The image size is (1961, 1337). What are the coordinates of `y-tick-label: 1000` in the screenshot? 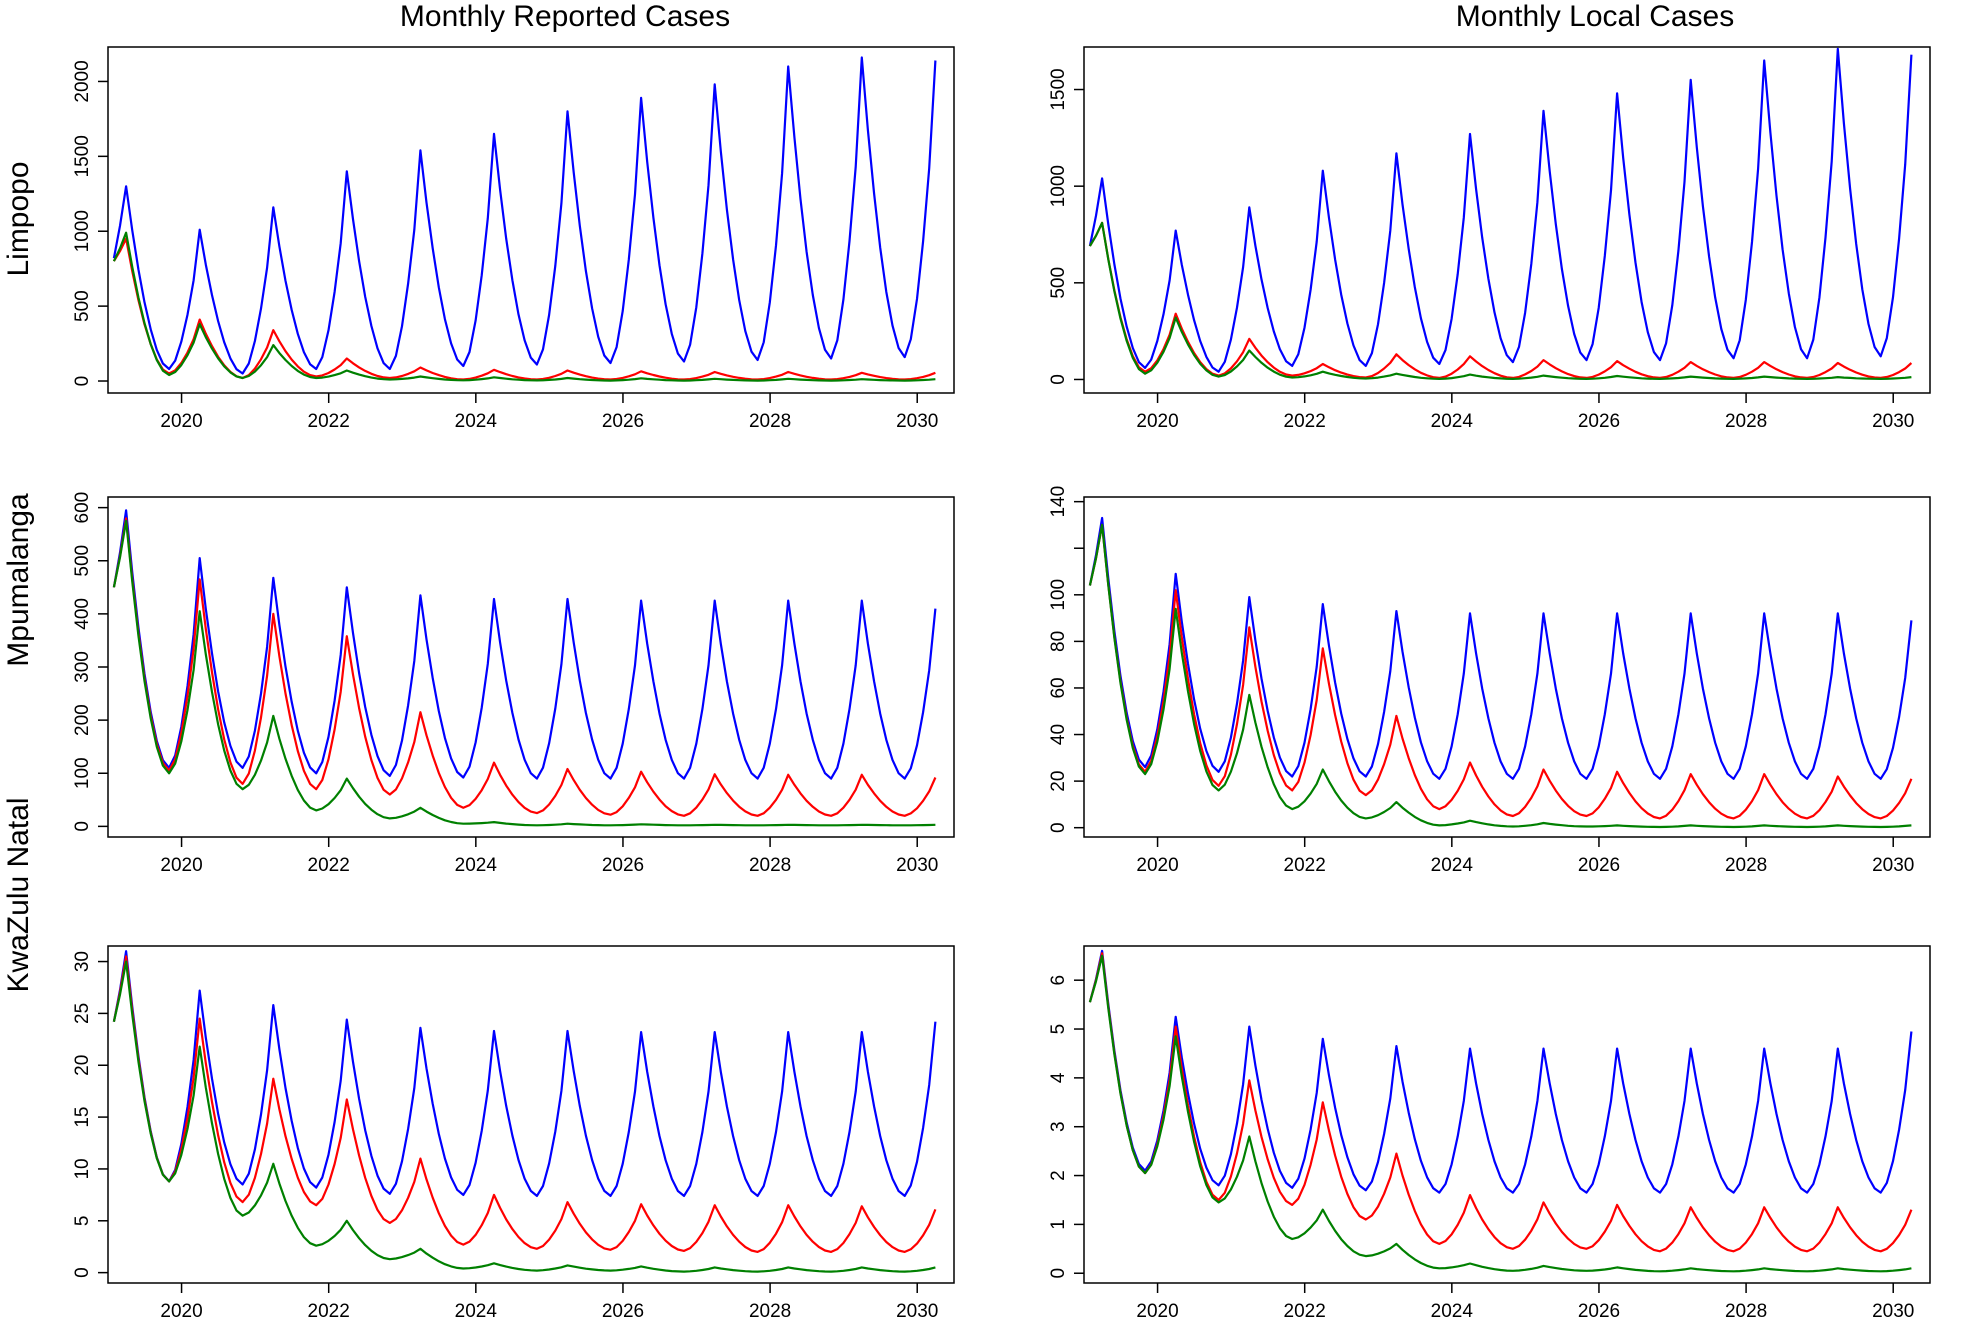 It's located at (1058, 186).